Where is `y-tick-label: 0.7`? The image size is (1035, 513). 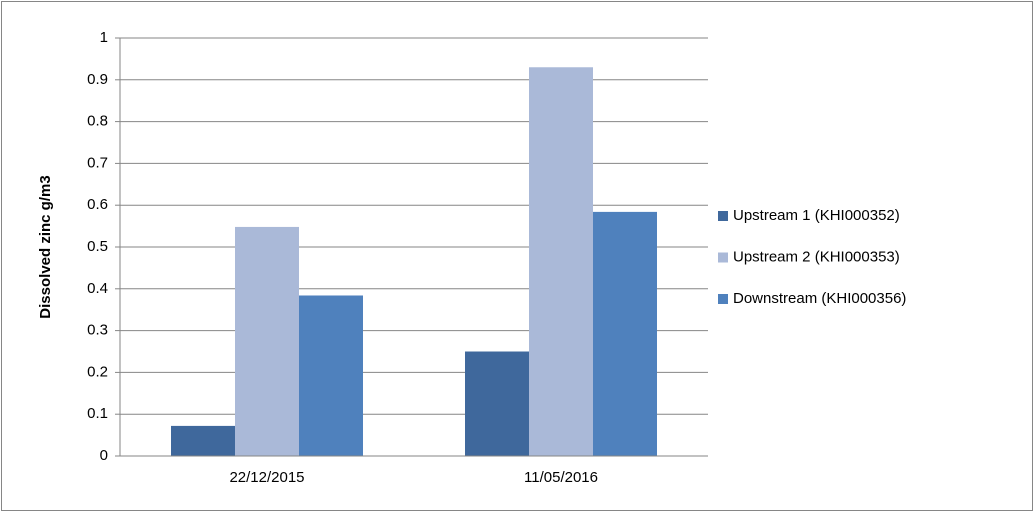
y-tick-label: 0.7 is located at coordinates (97, 162).